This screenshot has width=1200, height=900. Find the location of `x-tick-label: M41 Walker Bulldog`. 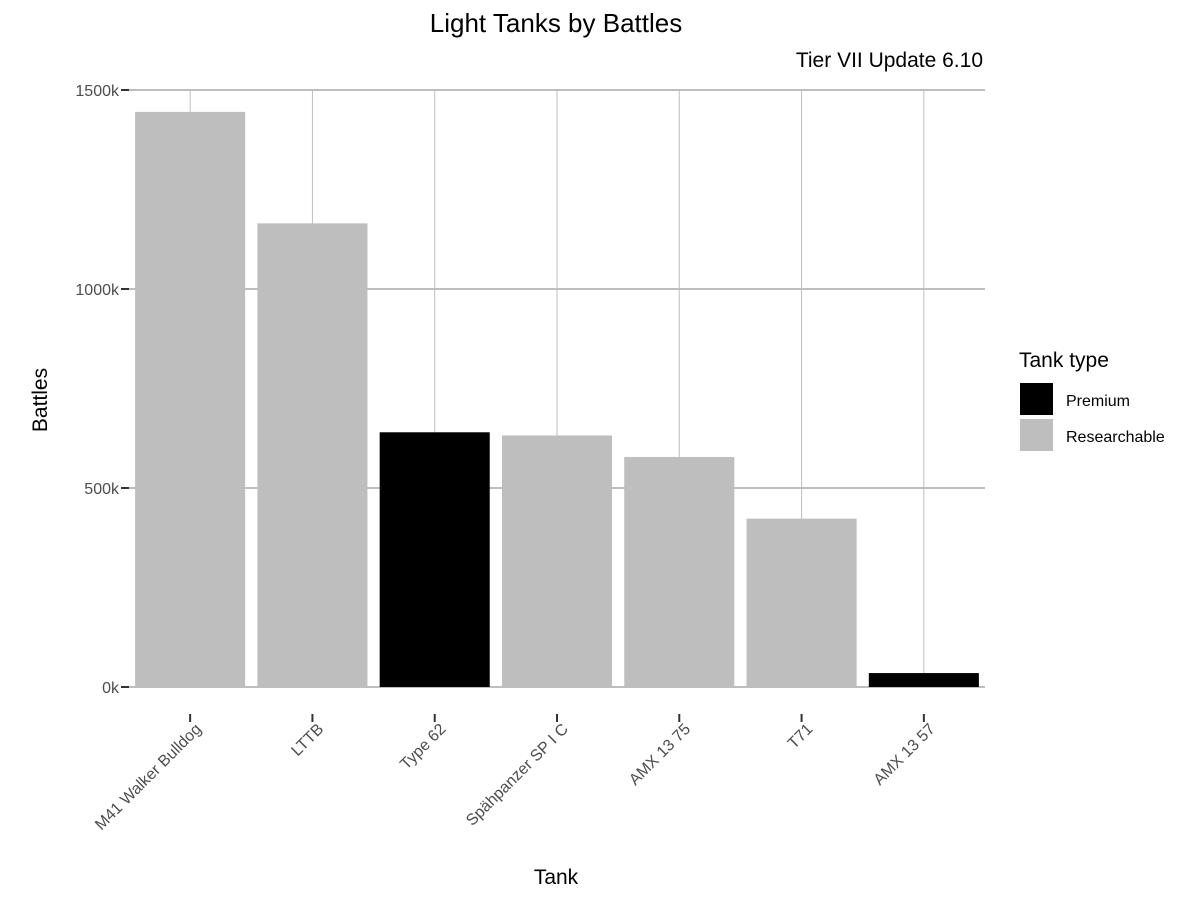

x-tick-label: M41 Walker Bulldog is located at coordinates (148, 777).